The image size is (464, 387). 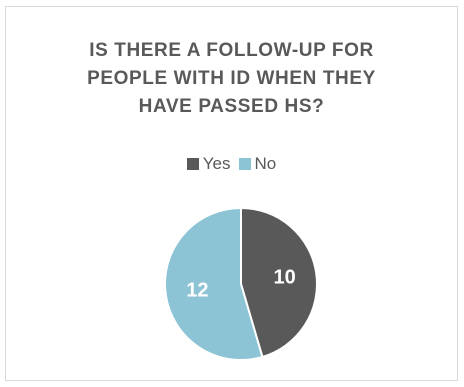 I want to click on pie-chart: 10 12, so click(x=241, y=283).